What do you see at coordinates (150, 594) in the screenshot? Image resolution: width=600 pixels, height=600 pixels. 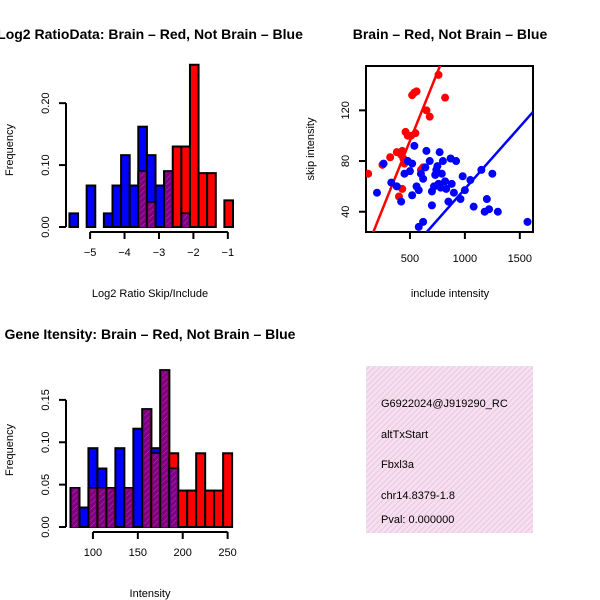 I see `intensity-x-label: Intensity` at bounding box center [150, 594].